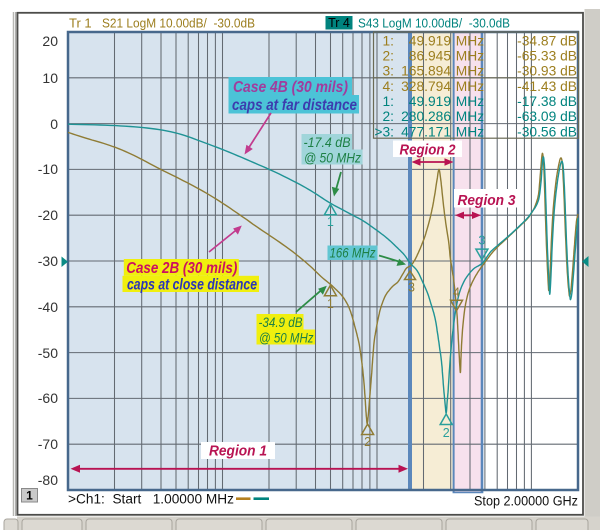  Describe the element at coordinates (281, 322) in the screenshot. I see `svg-text: -34.9 dB` at that location.